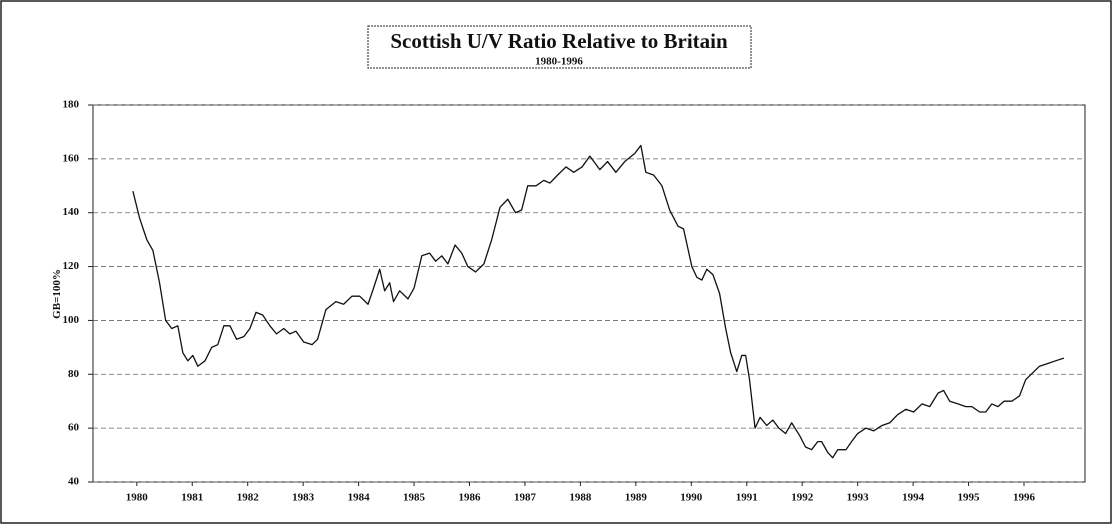  Describe the element at coordinates (74, 482) in the screenshot. I see `y-tick-label: 40` at that location.